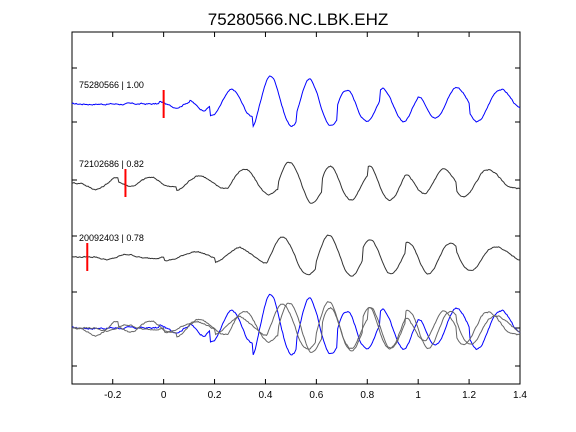  I want to click on x-tick-label: 0.8, so click(367, 395).